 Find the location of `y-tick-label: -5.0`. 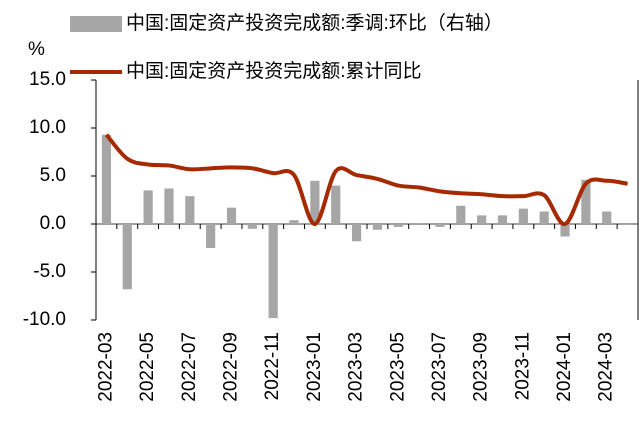

y-tick-label: -5.0 is located at coordinates (49, 271).